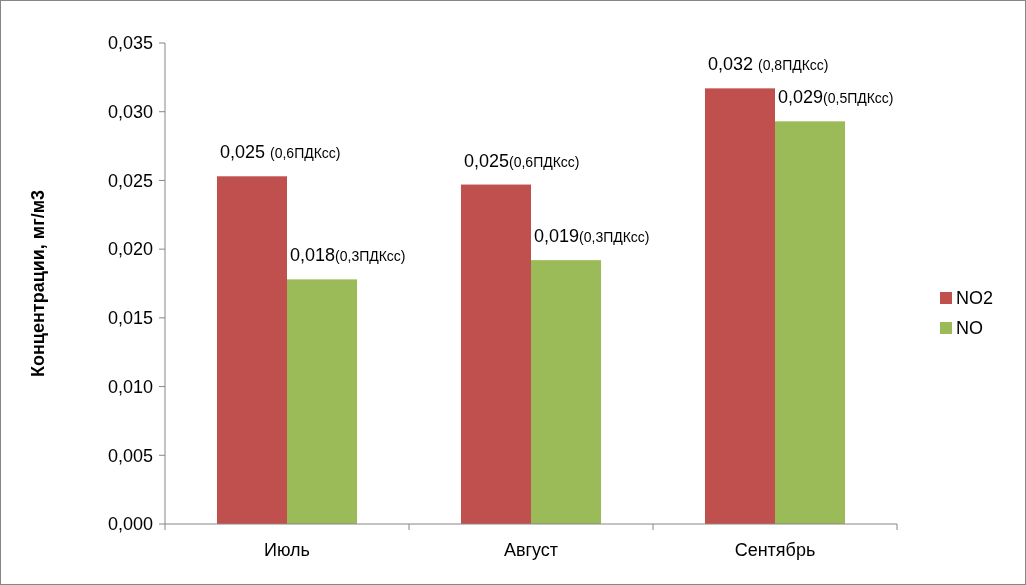 The width and height of the screenshot is (1026, 585). I want to click on x-tick-label: Сентябрь, so click(775, 550).